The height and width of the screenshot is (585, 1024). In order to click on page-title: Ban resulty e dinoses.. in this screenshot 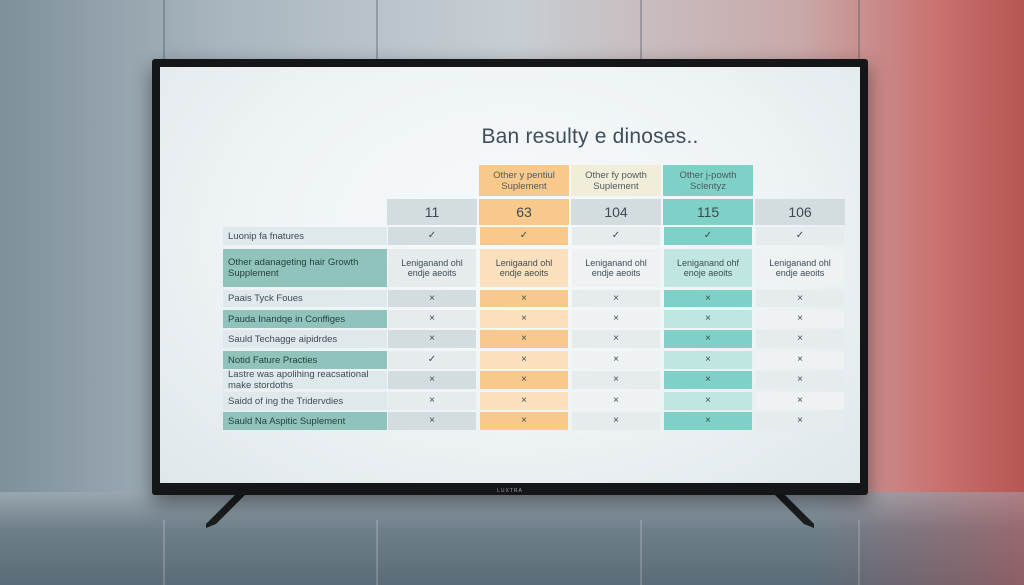, I will do `click(590, 136)`.